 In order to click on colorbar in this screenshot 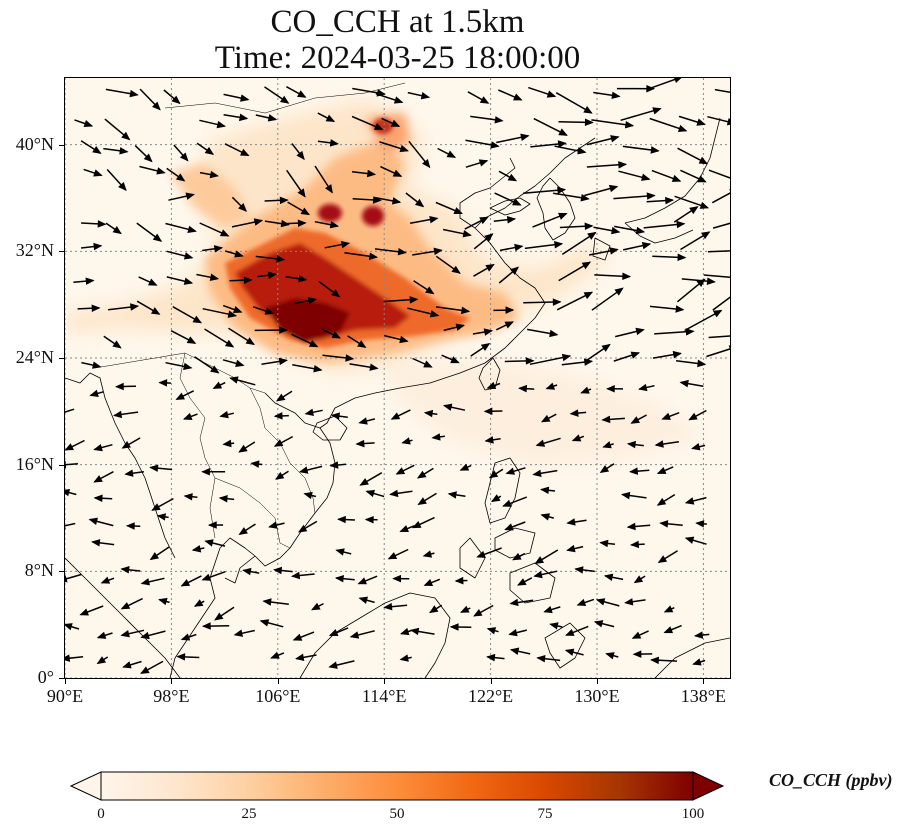, I will do `click(397, 786)`.